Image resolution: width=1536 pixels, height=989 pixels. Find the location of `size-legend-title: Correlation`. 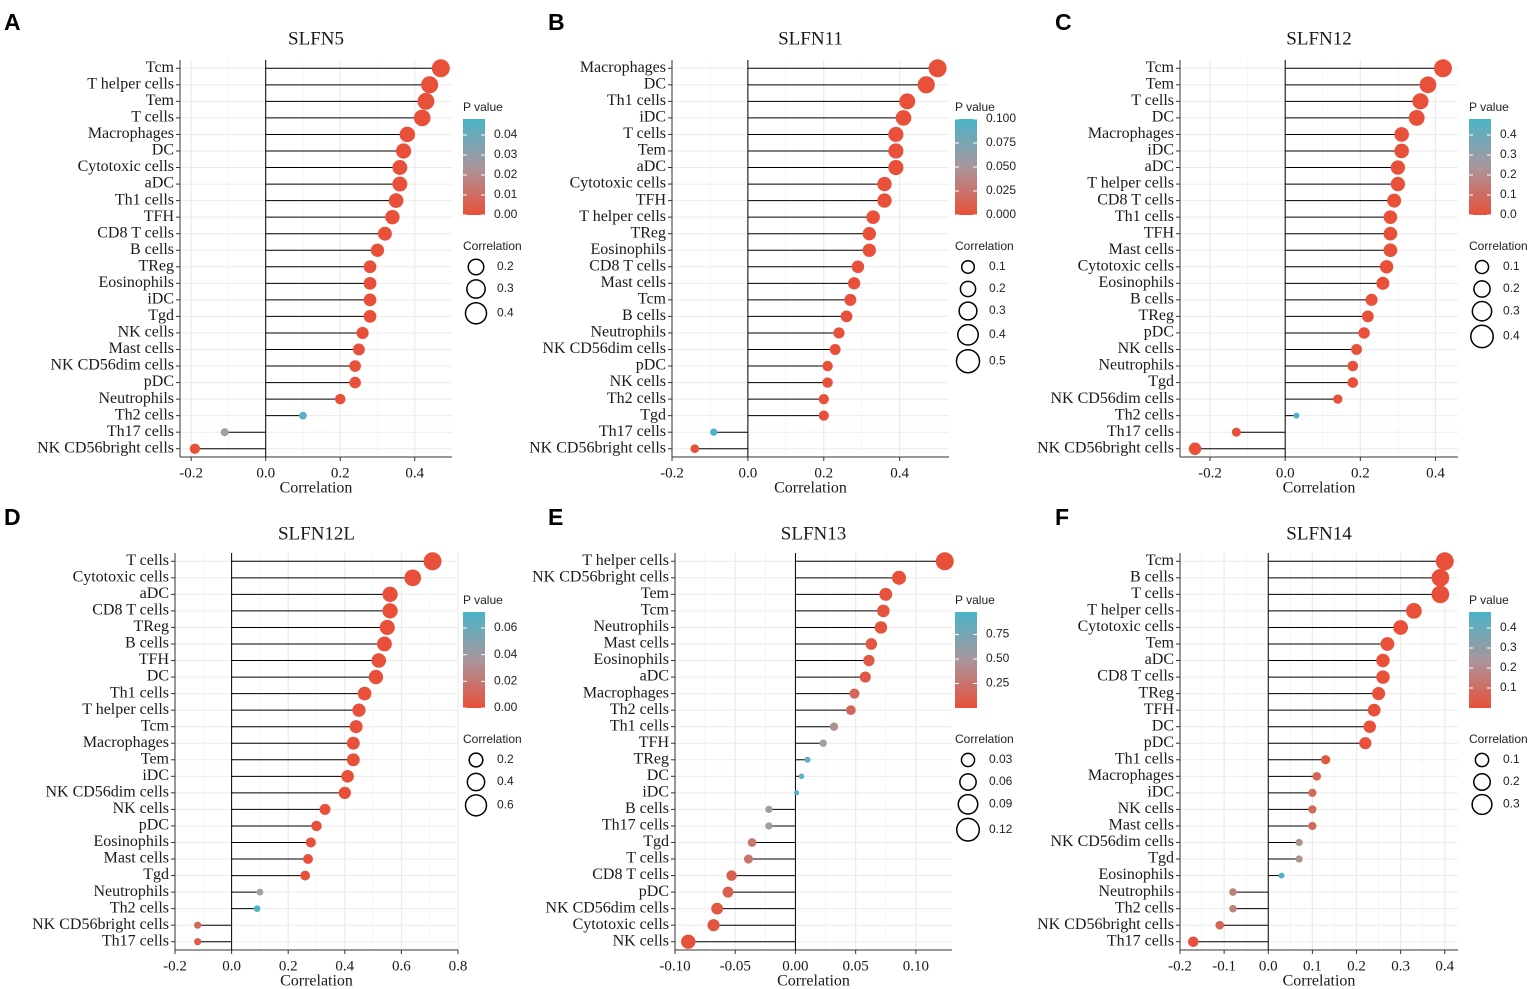

size-legend-title: Correlation is located at coordinates (1498, 246).